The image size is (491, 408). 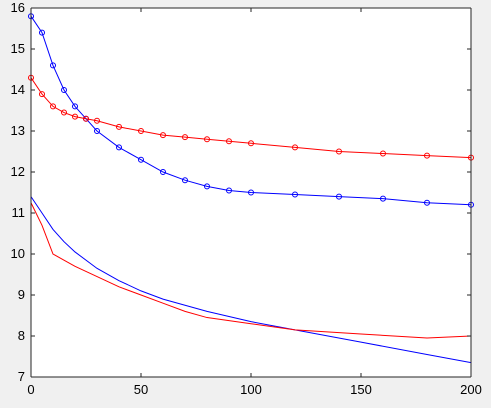 What do you see at coordinates (30, 389) in the screenshot?
I see `x-tick-label: 0` at bounding box center [30, 389].